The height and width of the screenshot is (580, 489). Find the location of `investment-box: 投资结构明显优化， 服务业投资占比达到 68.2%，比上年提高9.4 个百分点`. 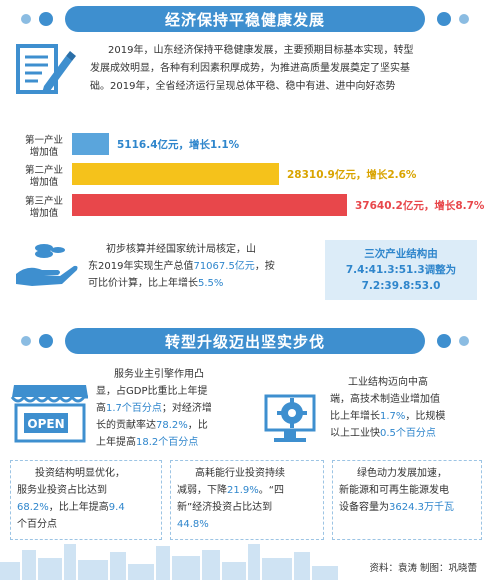

investment-box: 投资结构明显优化， 服务业投资占比达到 68.2%，比上年提高9.4 个百分点 is located at coordinates (86, 500).